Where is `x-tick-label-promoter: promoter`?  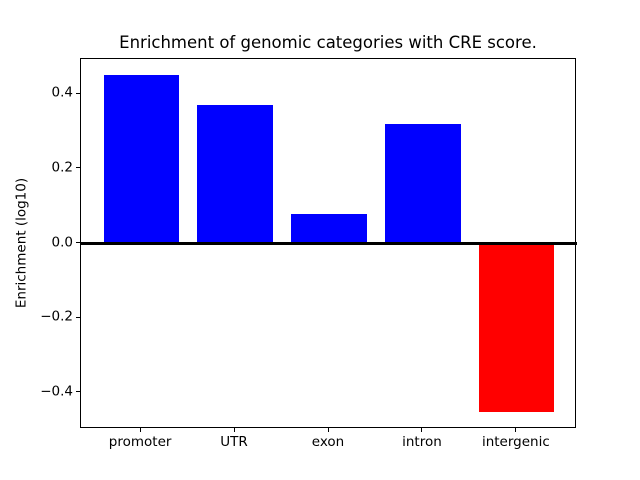
x-tick-label-promoter: promoter is located at coordinates (140, 441).